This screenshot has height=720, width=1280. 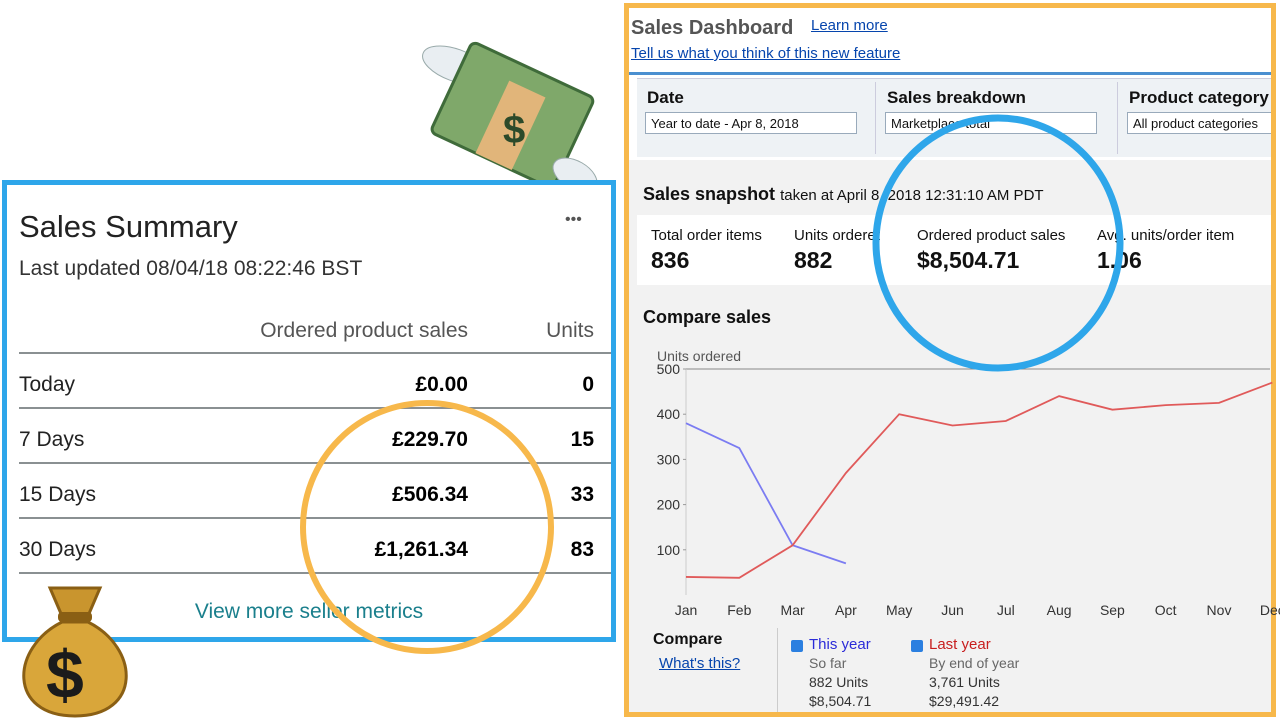 What do you see at coordinates (191, 268) in the screenshot?
I see `last-updated: Last updated 08/04/18 08:22:46 BST` at bounding box center [191, 268].